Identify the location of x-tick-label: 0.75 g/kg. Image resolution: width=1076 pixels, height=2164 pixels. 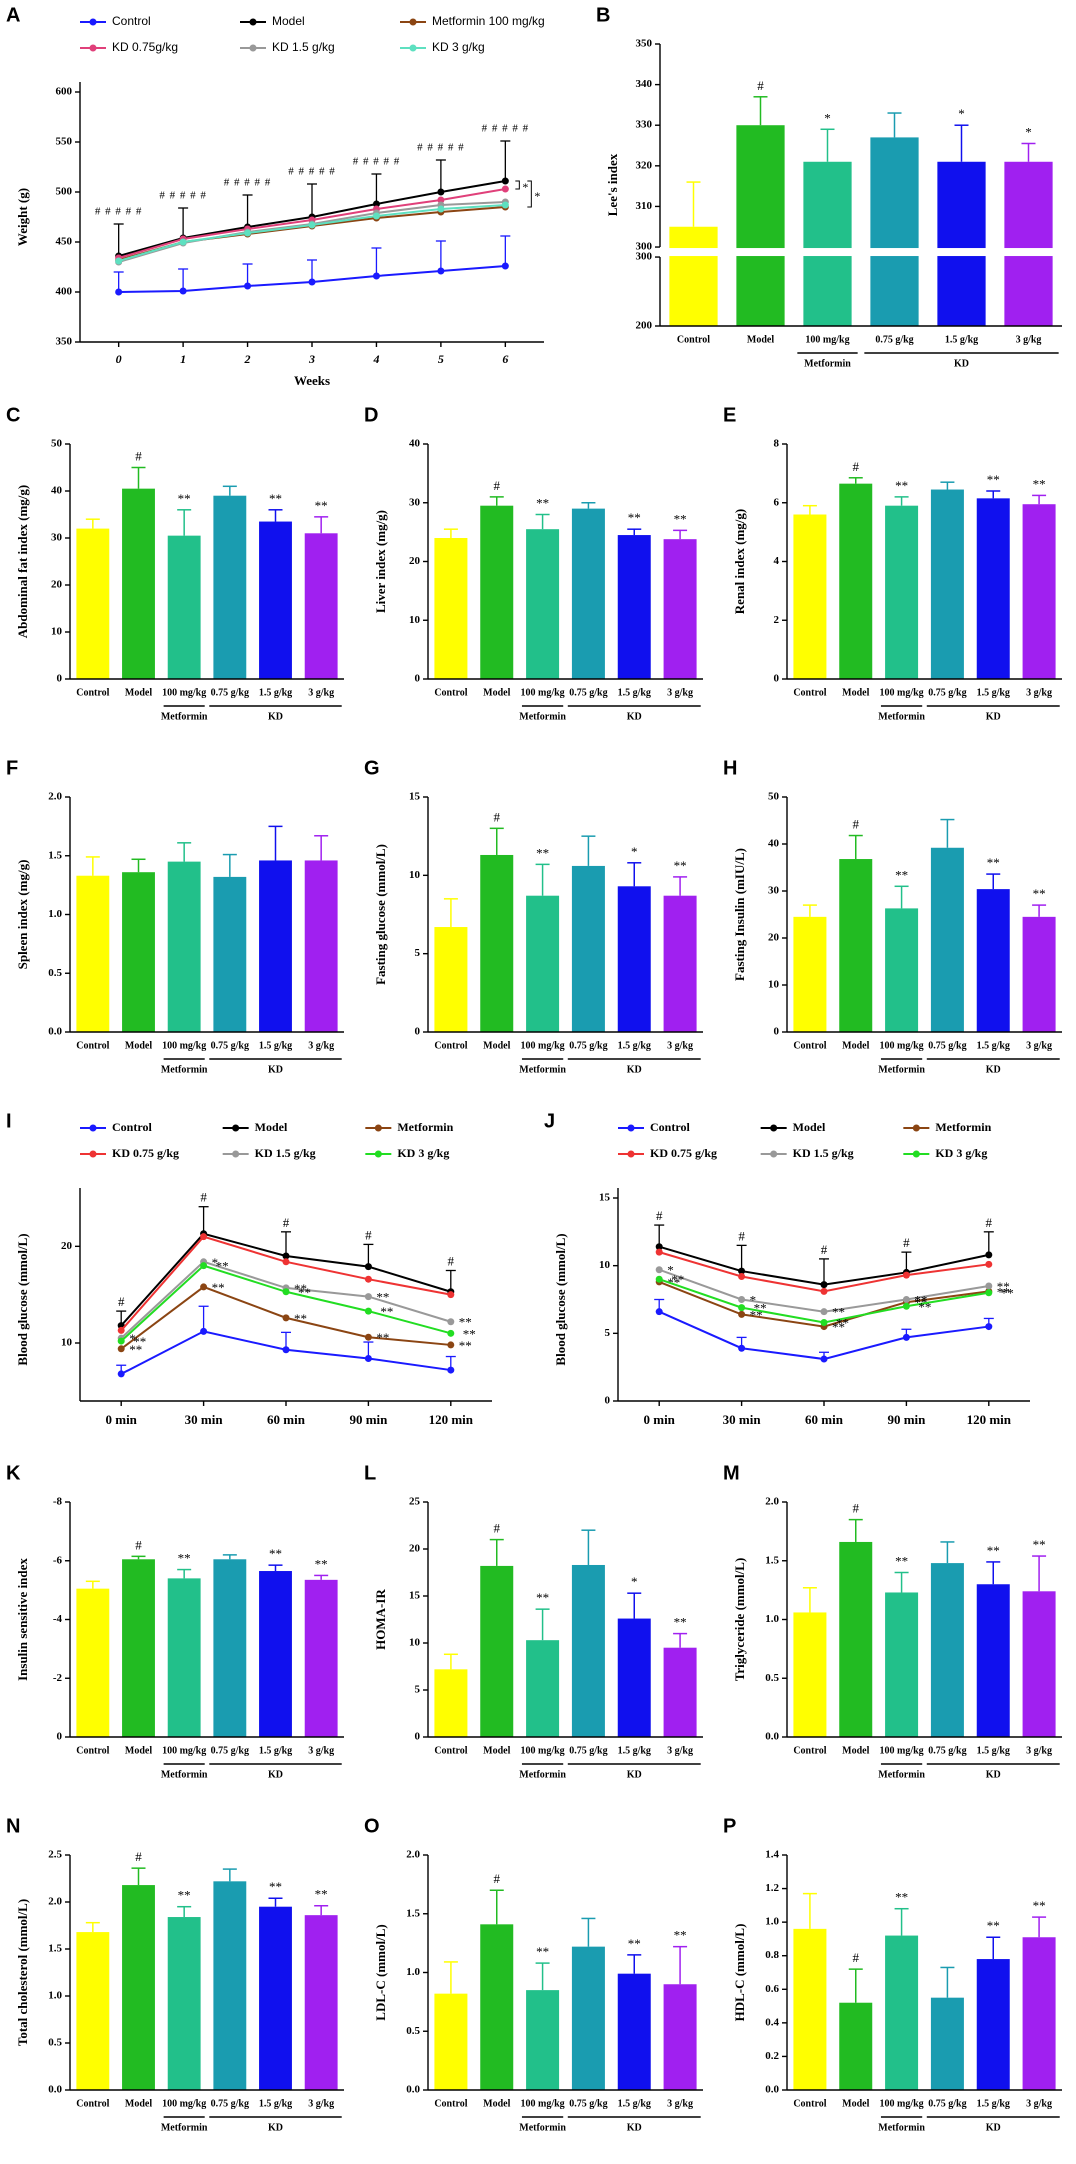
(588, 1750).